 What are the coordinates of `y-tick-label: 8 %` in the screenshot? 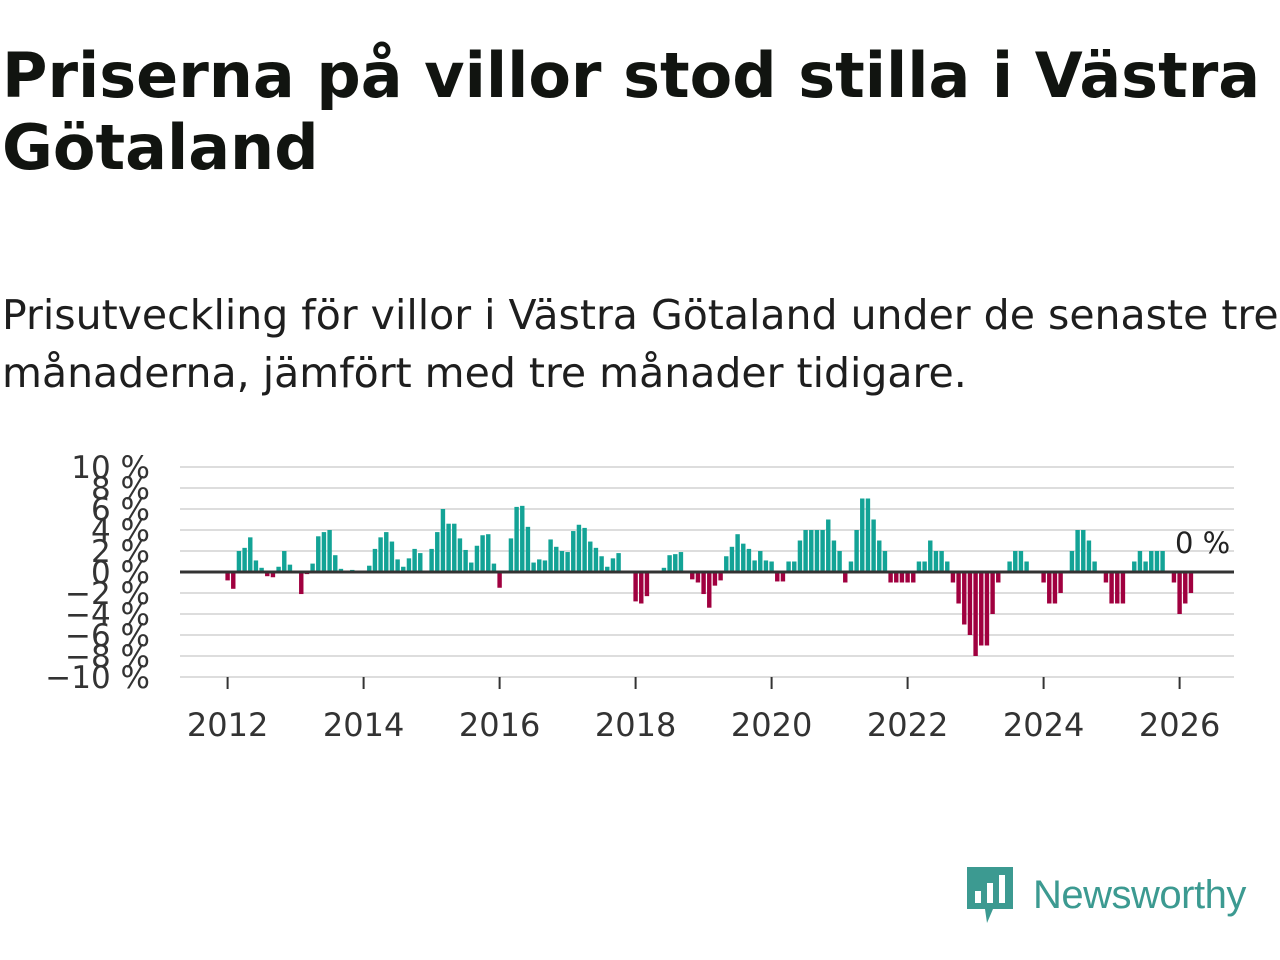 It's located at (120, 489).